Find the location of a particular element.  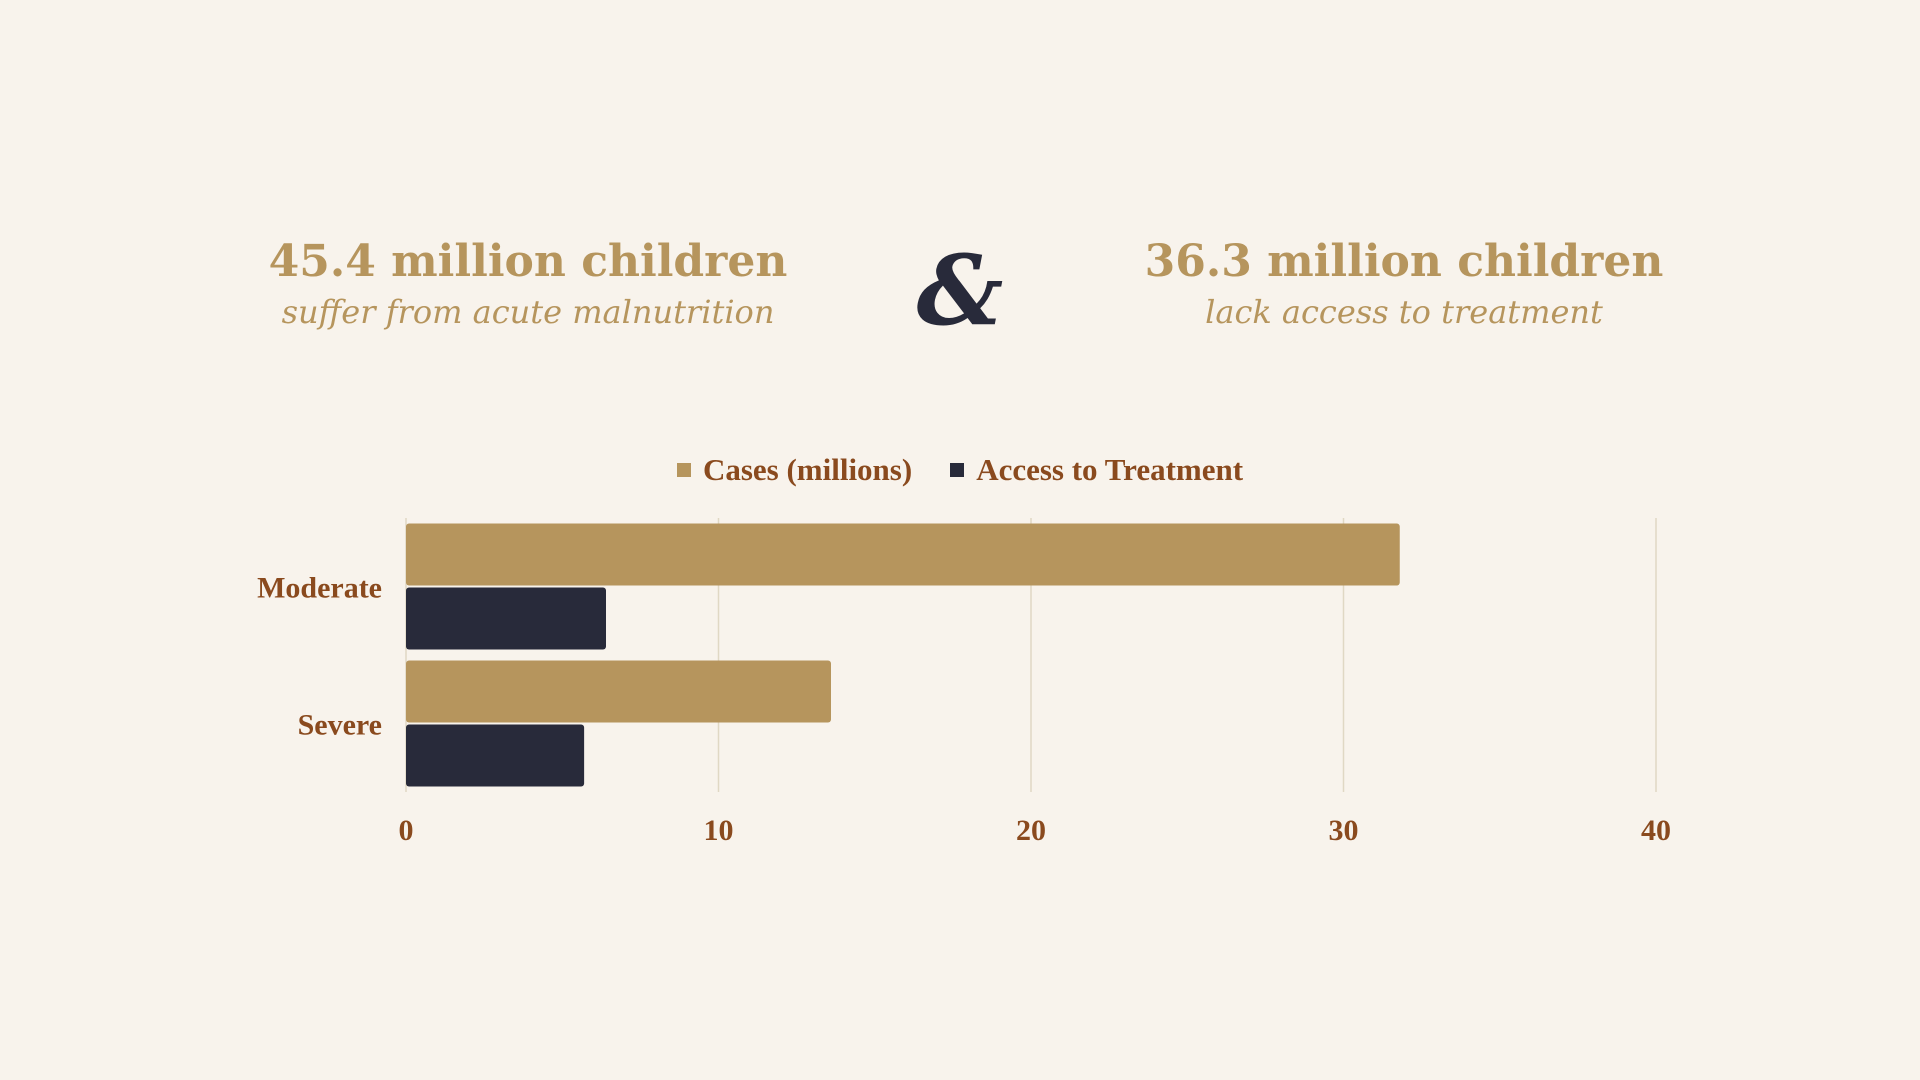

x-tick-label-3: 30 is located at coordinates (1344, 830).